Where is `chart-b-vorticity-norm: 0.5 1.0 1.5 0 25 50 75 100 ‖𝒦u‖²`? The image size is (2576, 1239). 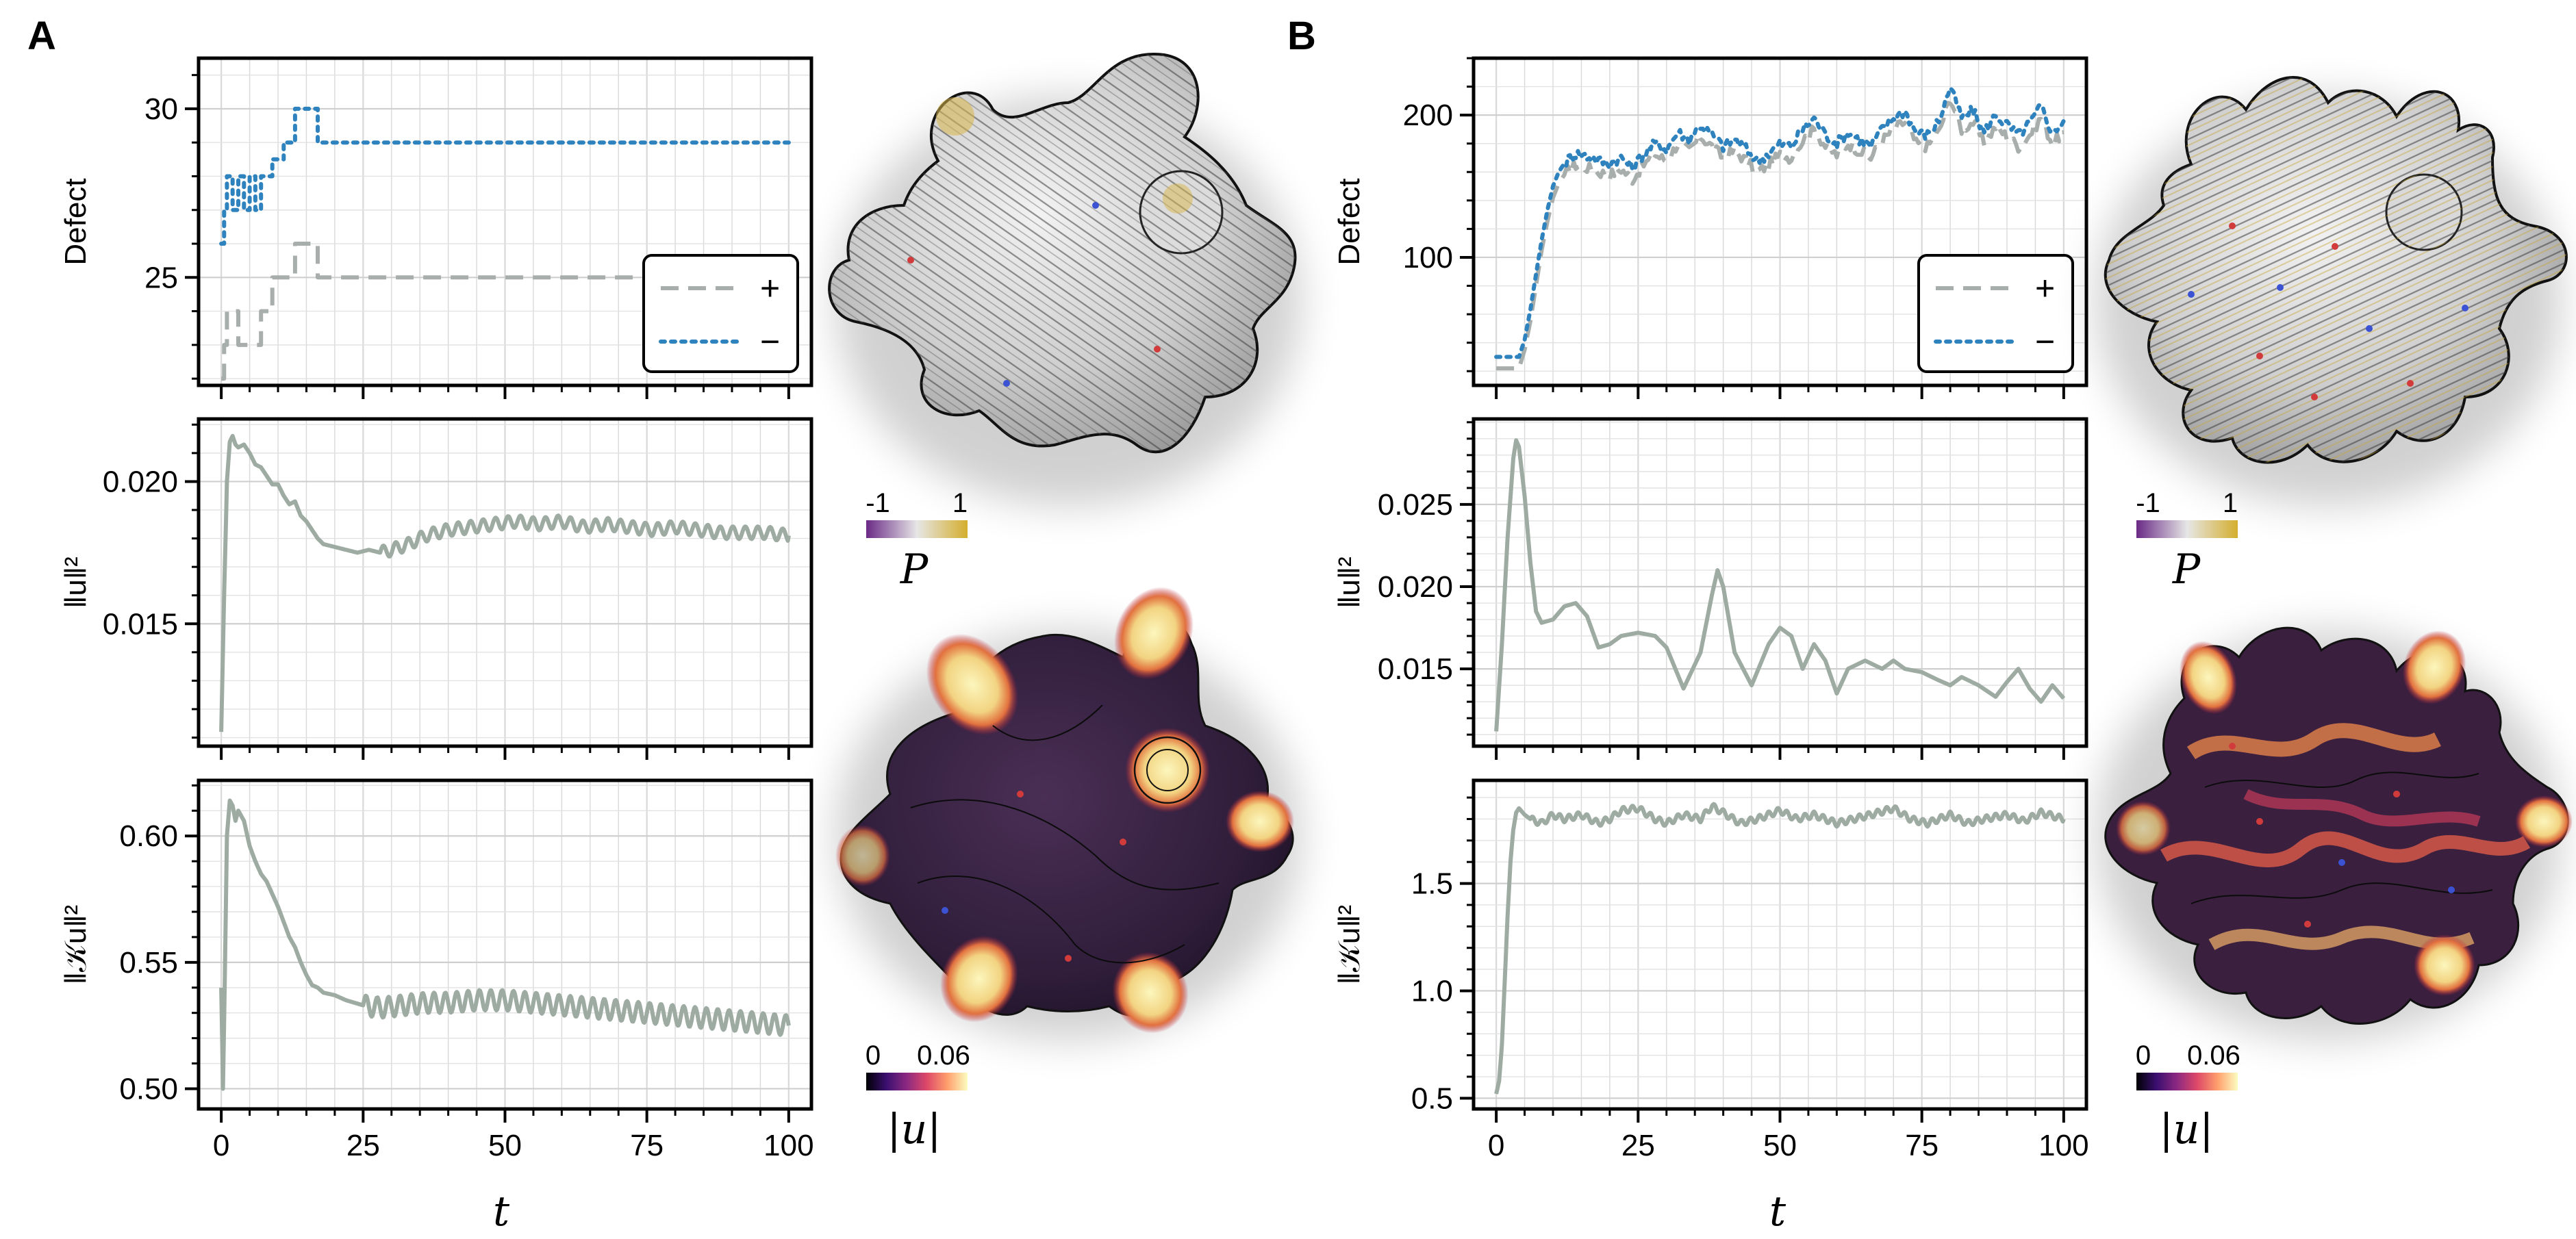
chart-b-vorticity-norm: 0.5 1.0 1.5 0 25 50 75 100 ‖𝒦u‖² is located at coordinates (1711, 970).